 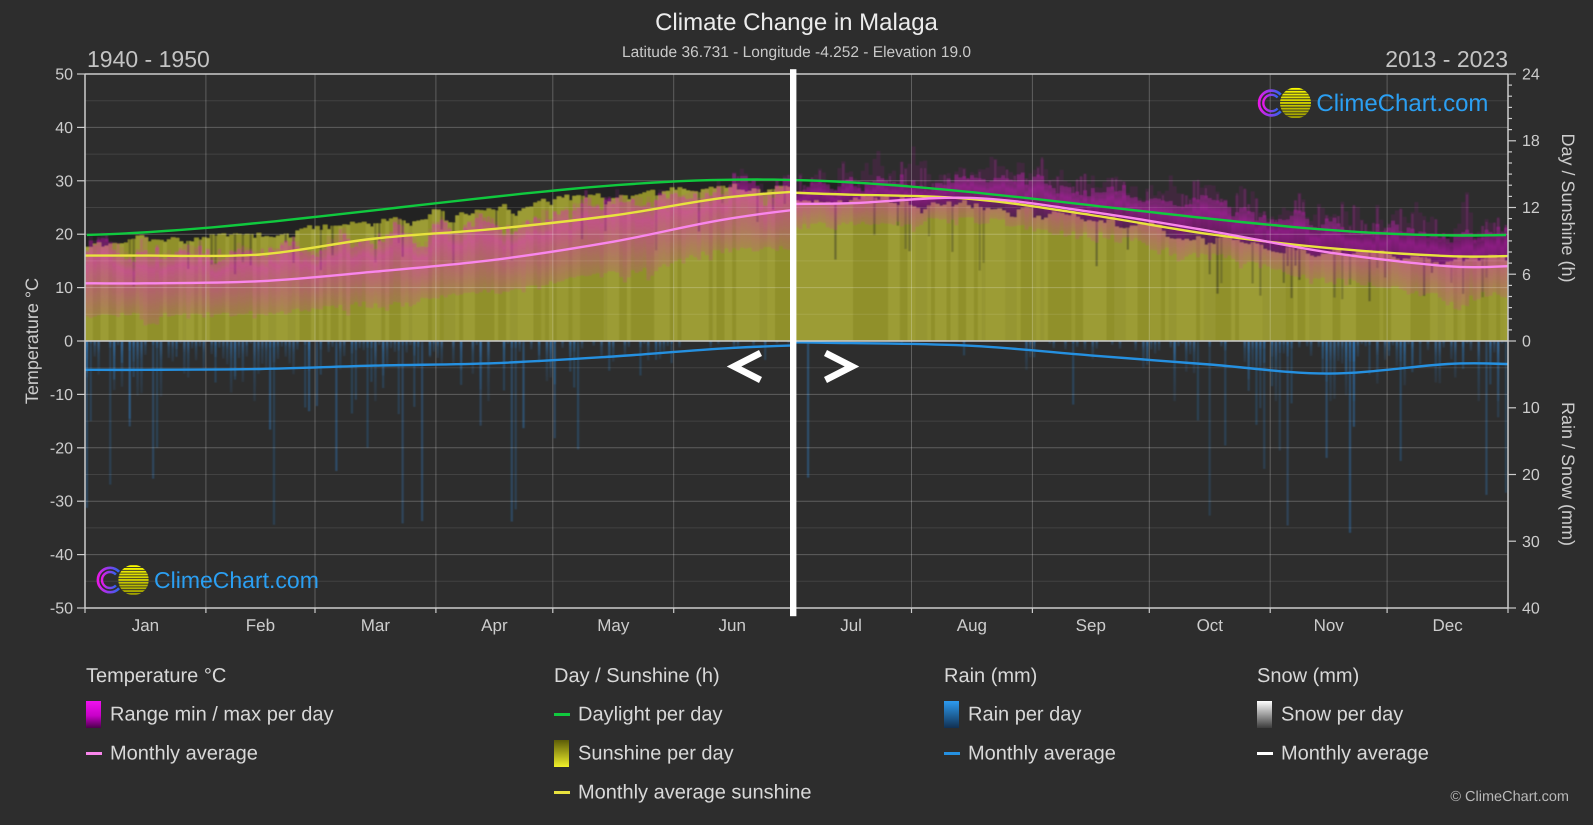 What do you see at coordinates (1531, 75) in the screenshot?
I see `svg-text: 24` at bounding box center [1531, 75].